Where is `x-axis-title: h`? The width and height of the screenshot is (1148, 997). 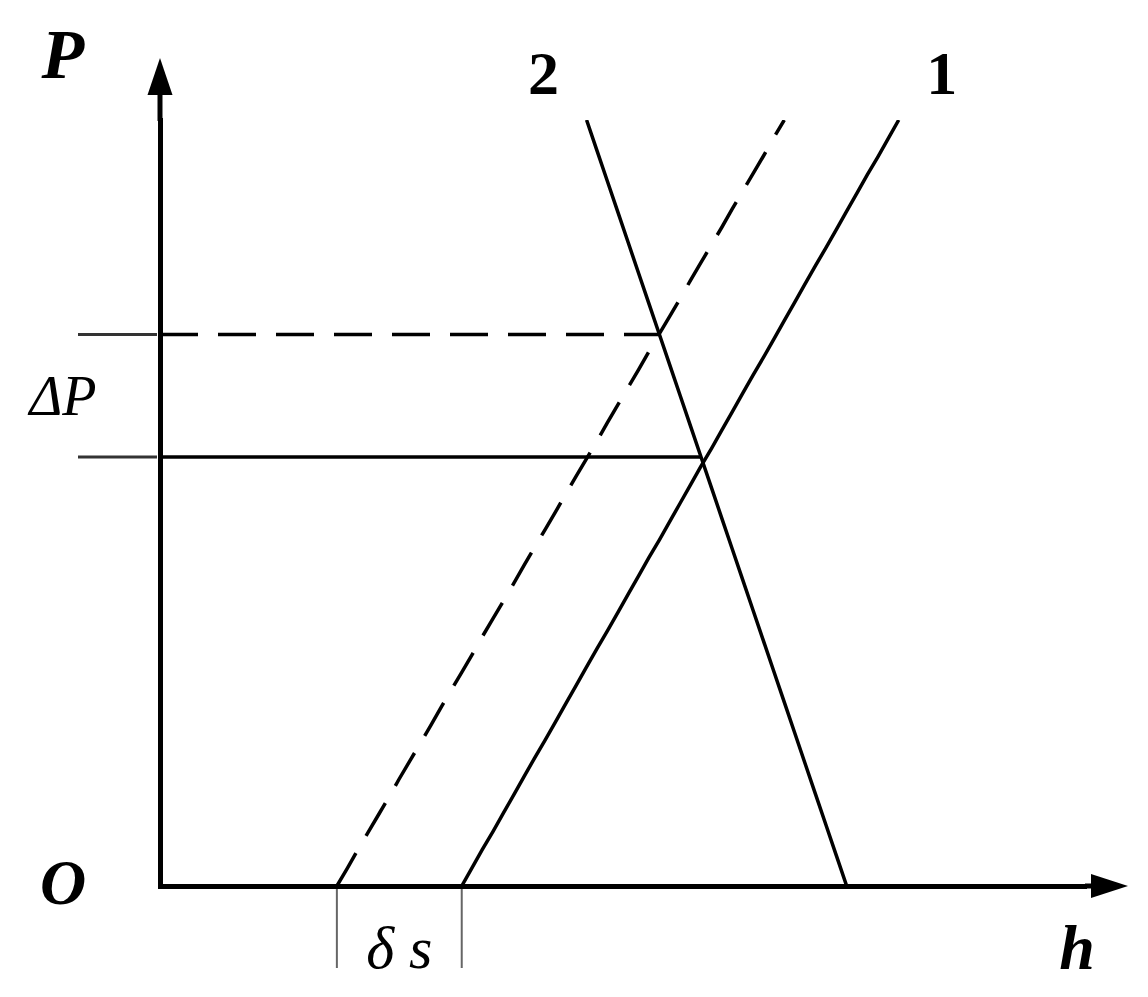
x-axis-title: h is located at coordinates (1077, 947).